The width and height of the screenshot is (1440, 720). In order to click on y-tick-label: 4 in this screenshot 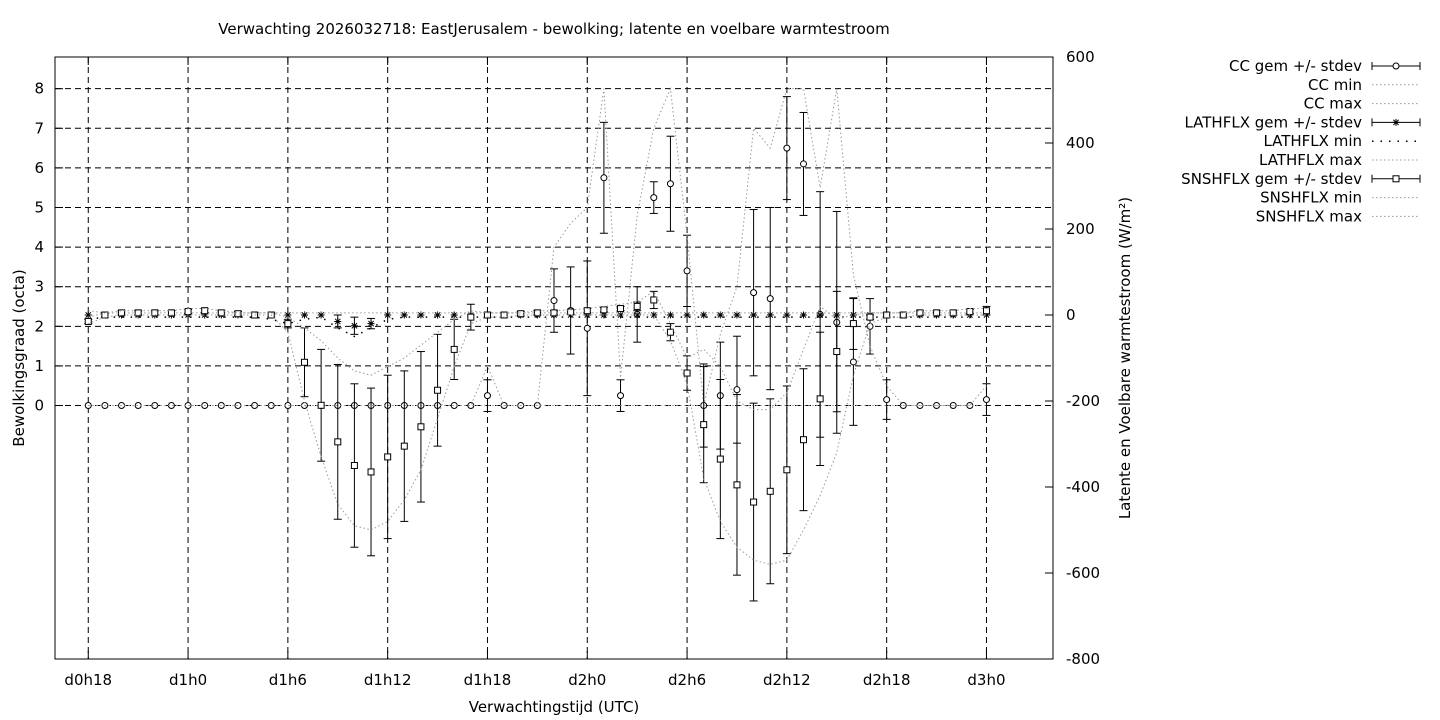, I will do `click(39, 247)`.